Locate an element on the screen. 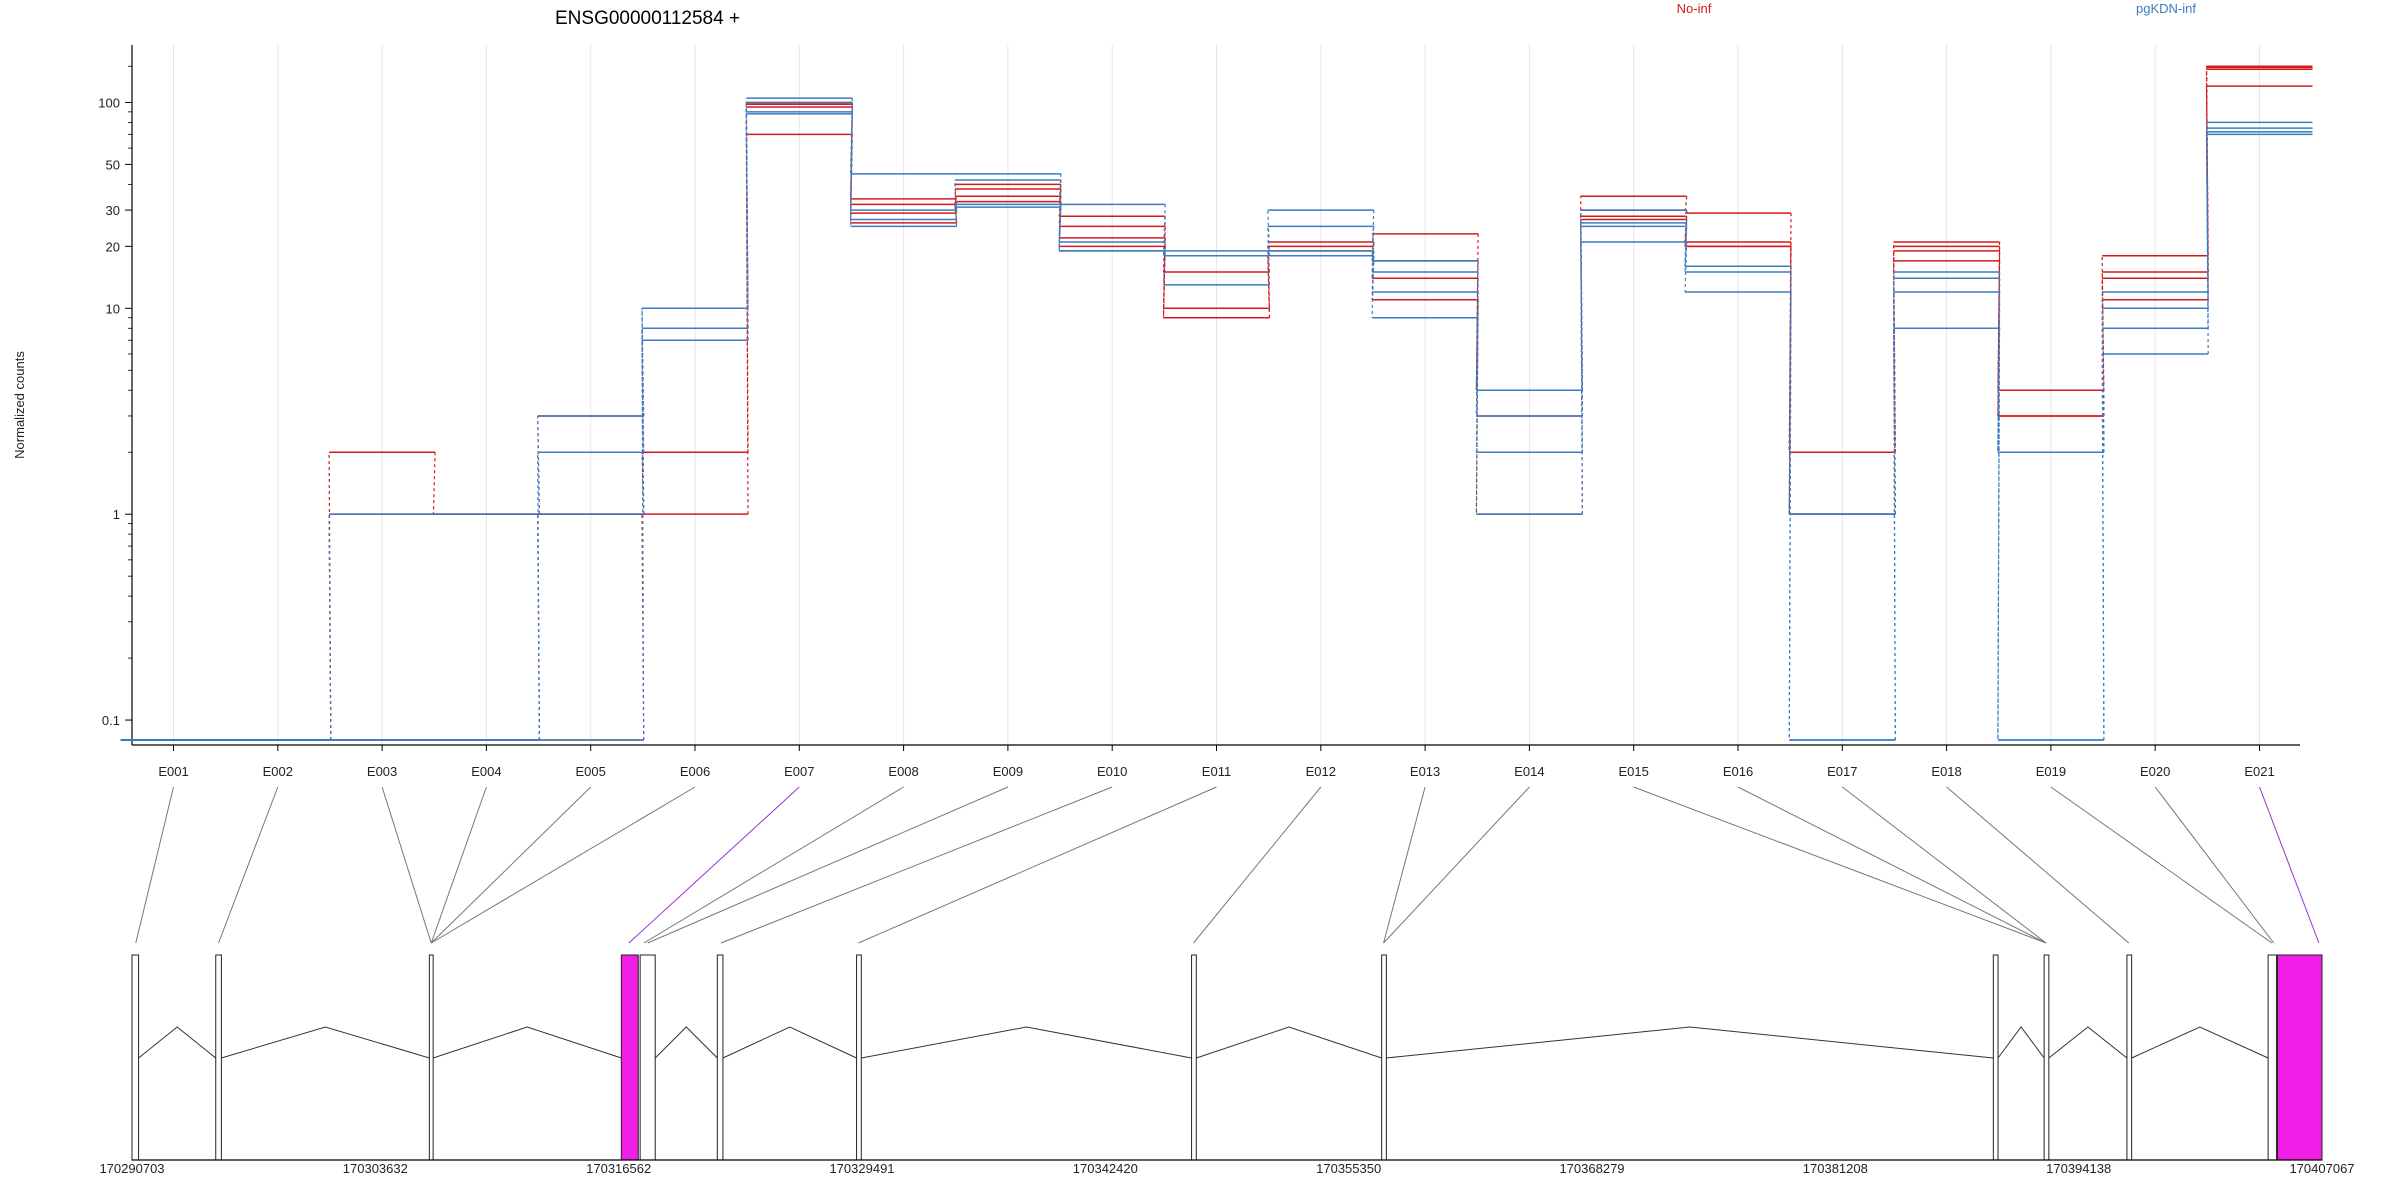 This screenshot has width=2400, height=1200. connector-e021 is located at coordinates (2289, 865).